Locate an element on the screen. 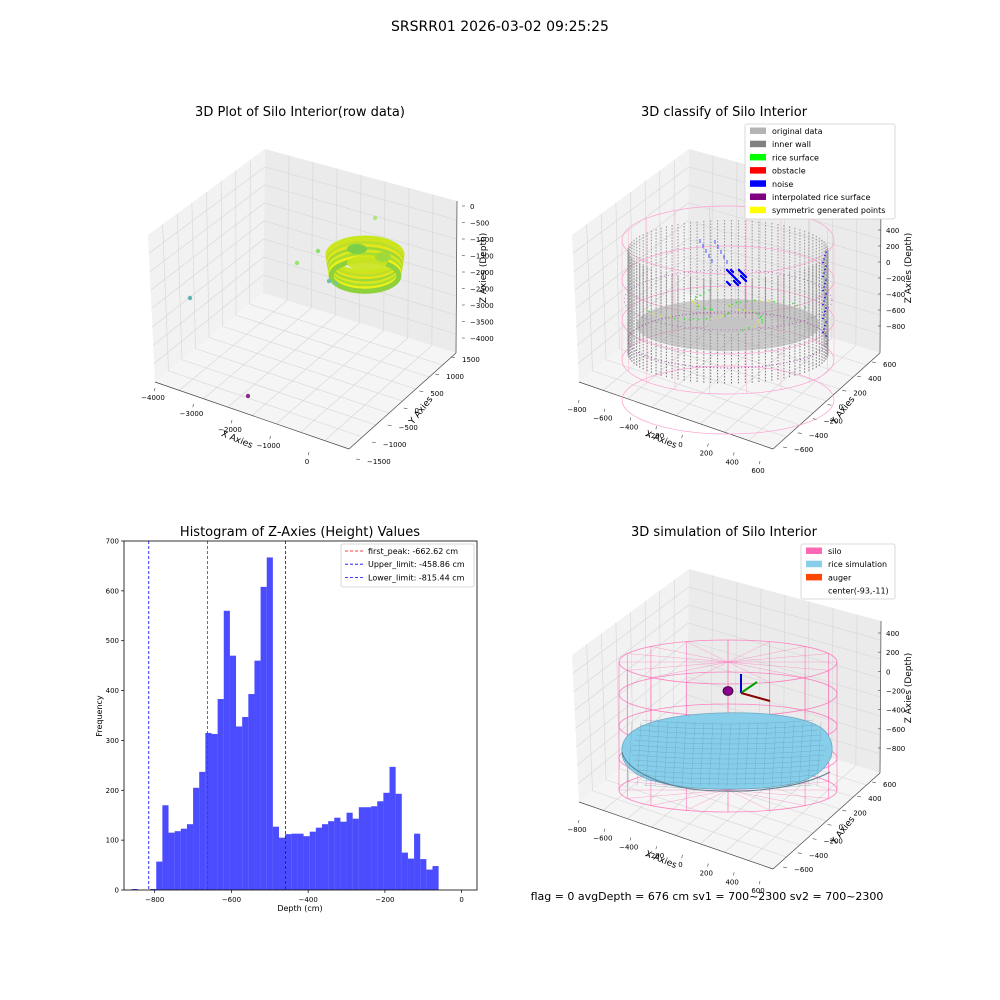 The height and width of the screenshot is (1000, 1000). classify-y-tick: 600 is located at coordinates (889, 365).